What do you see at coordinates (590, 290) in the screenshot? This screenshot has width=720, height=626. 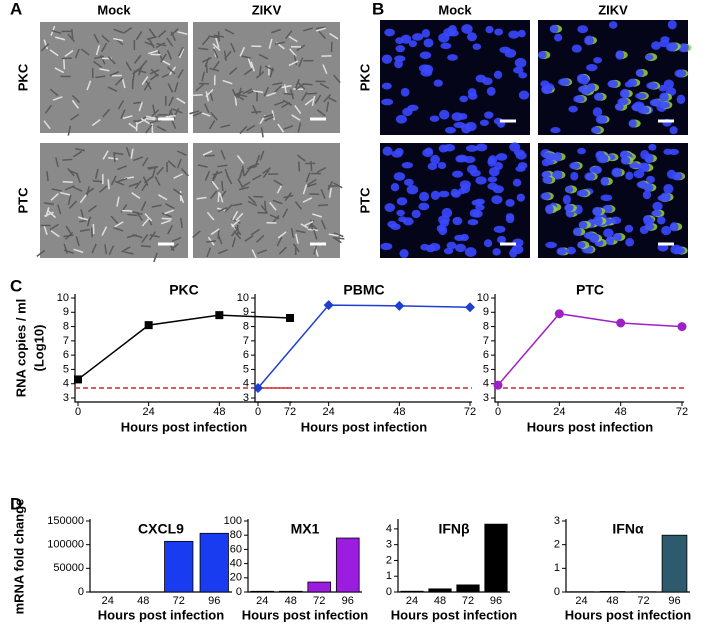 I see `chart-title: PTC` at bounding box center [590, 290].